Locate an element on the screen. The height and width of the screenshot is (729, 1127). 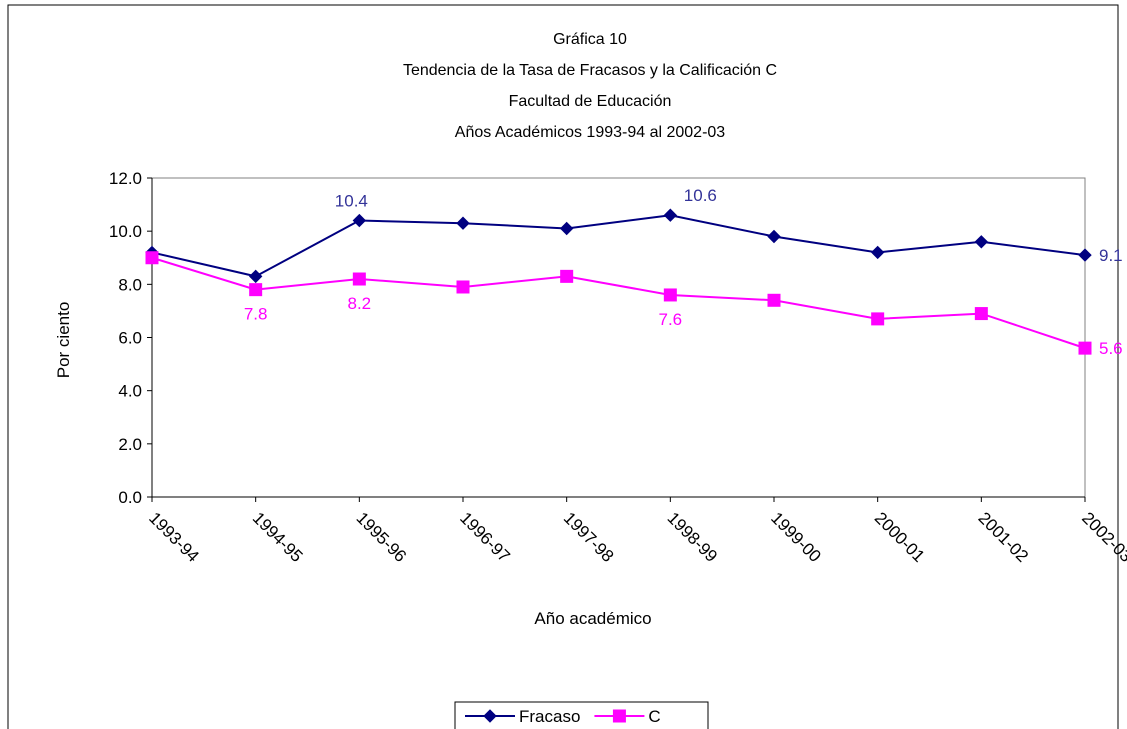
data-label: 10.6 is located at coordinates (700, 195).